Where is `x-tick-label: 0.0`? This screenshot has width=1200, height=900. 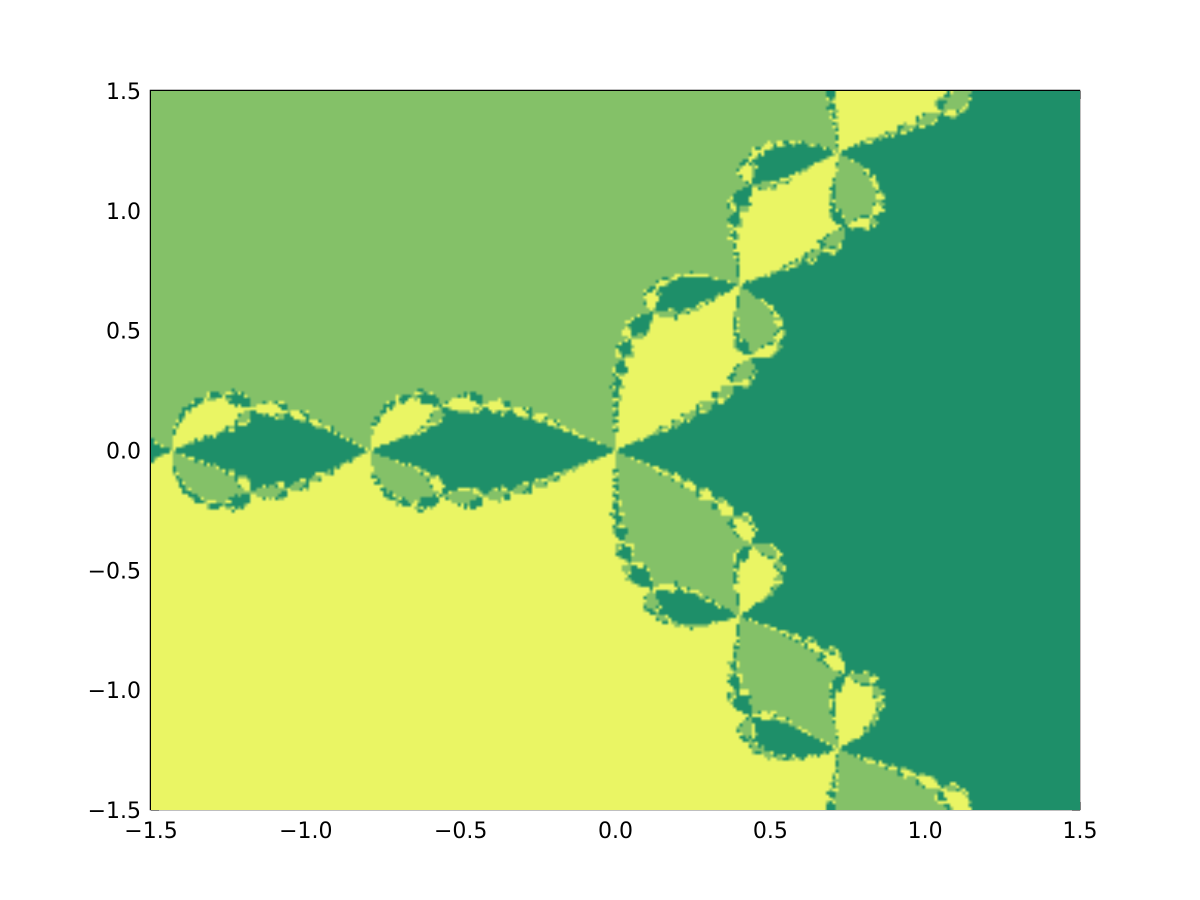 x-tick-label: 0.0 is located at coordinates (615, 831).